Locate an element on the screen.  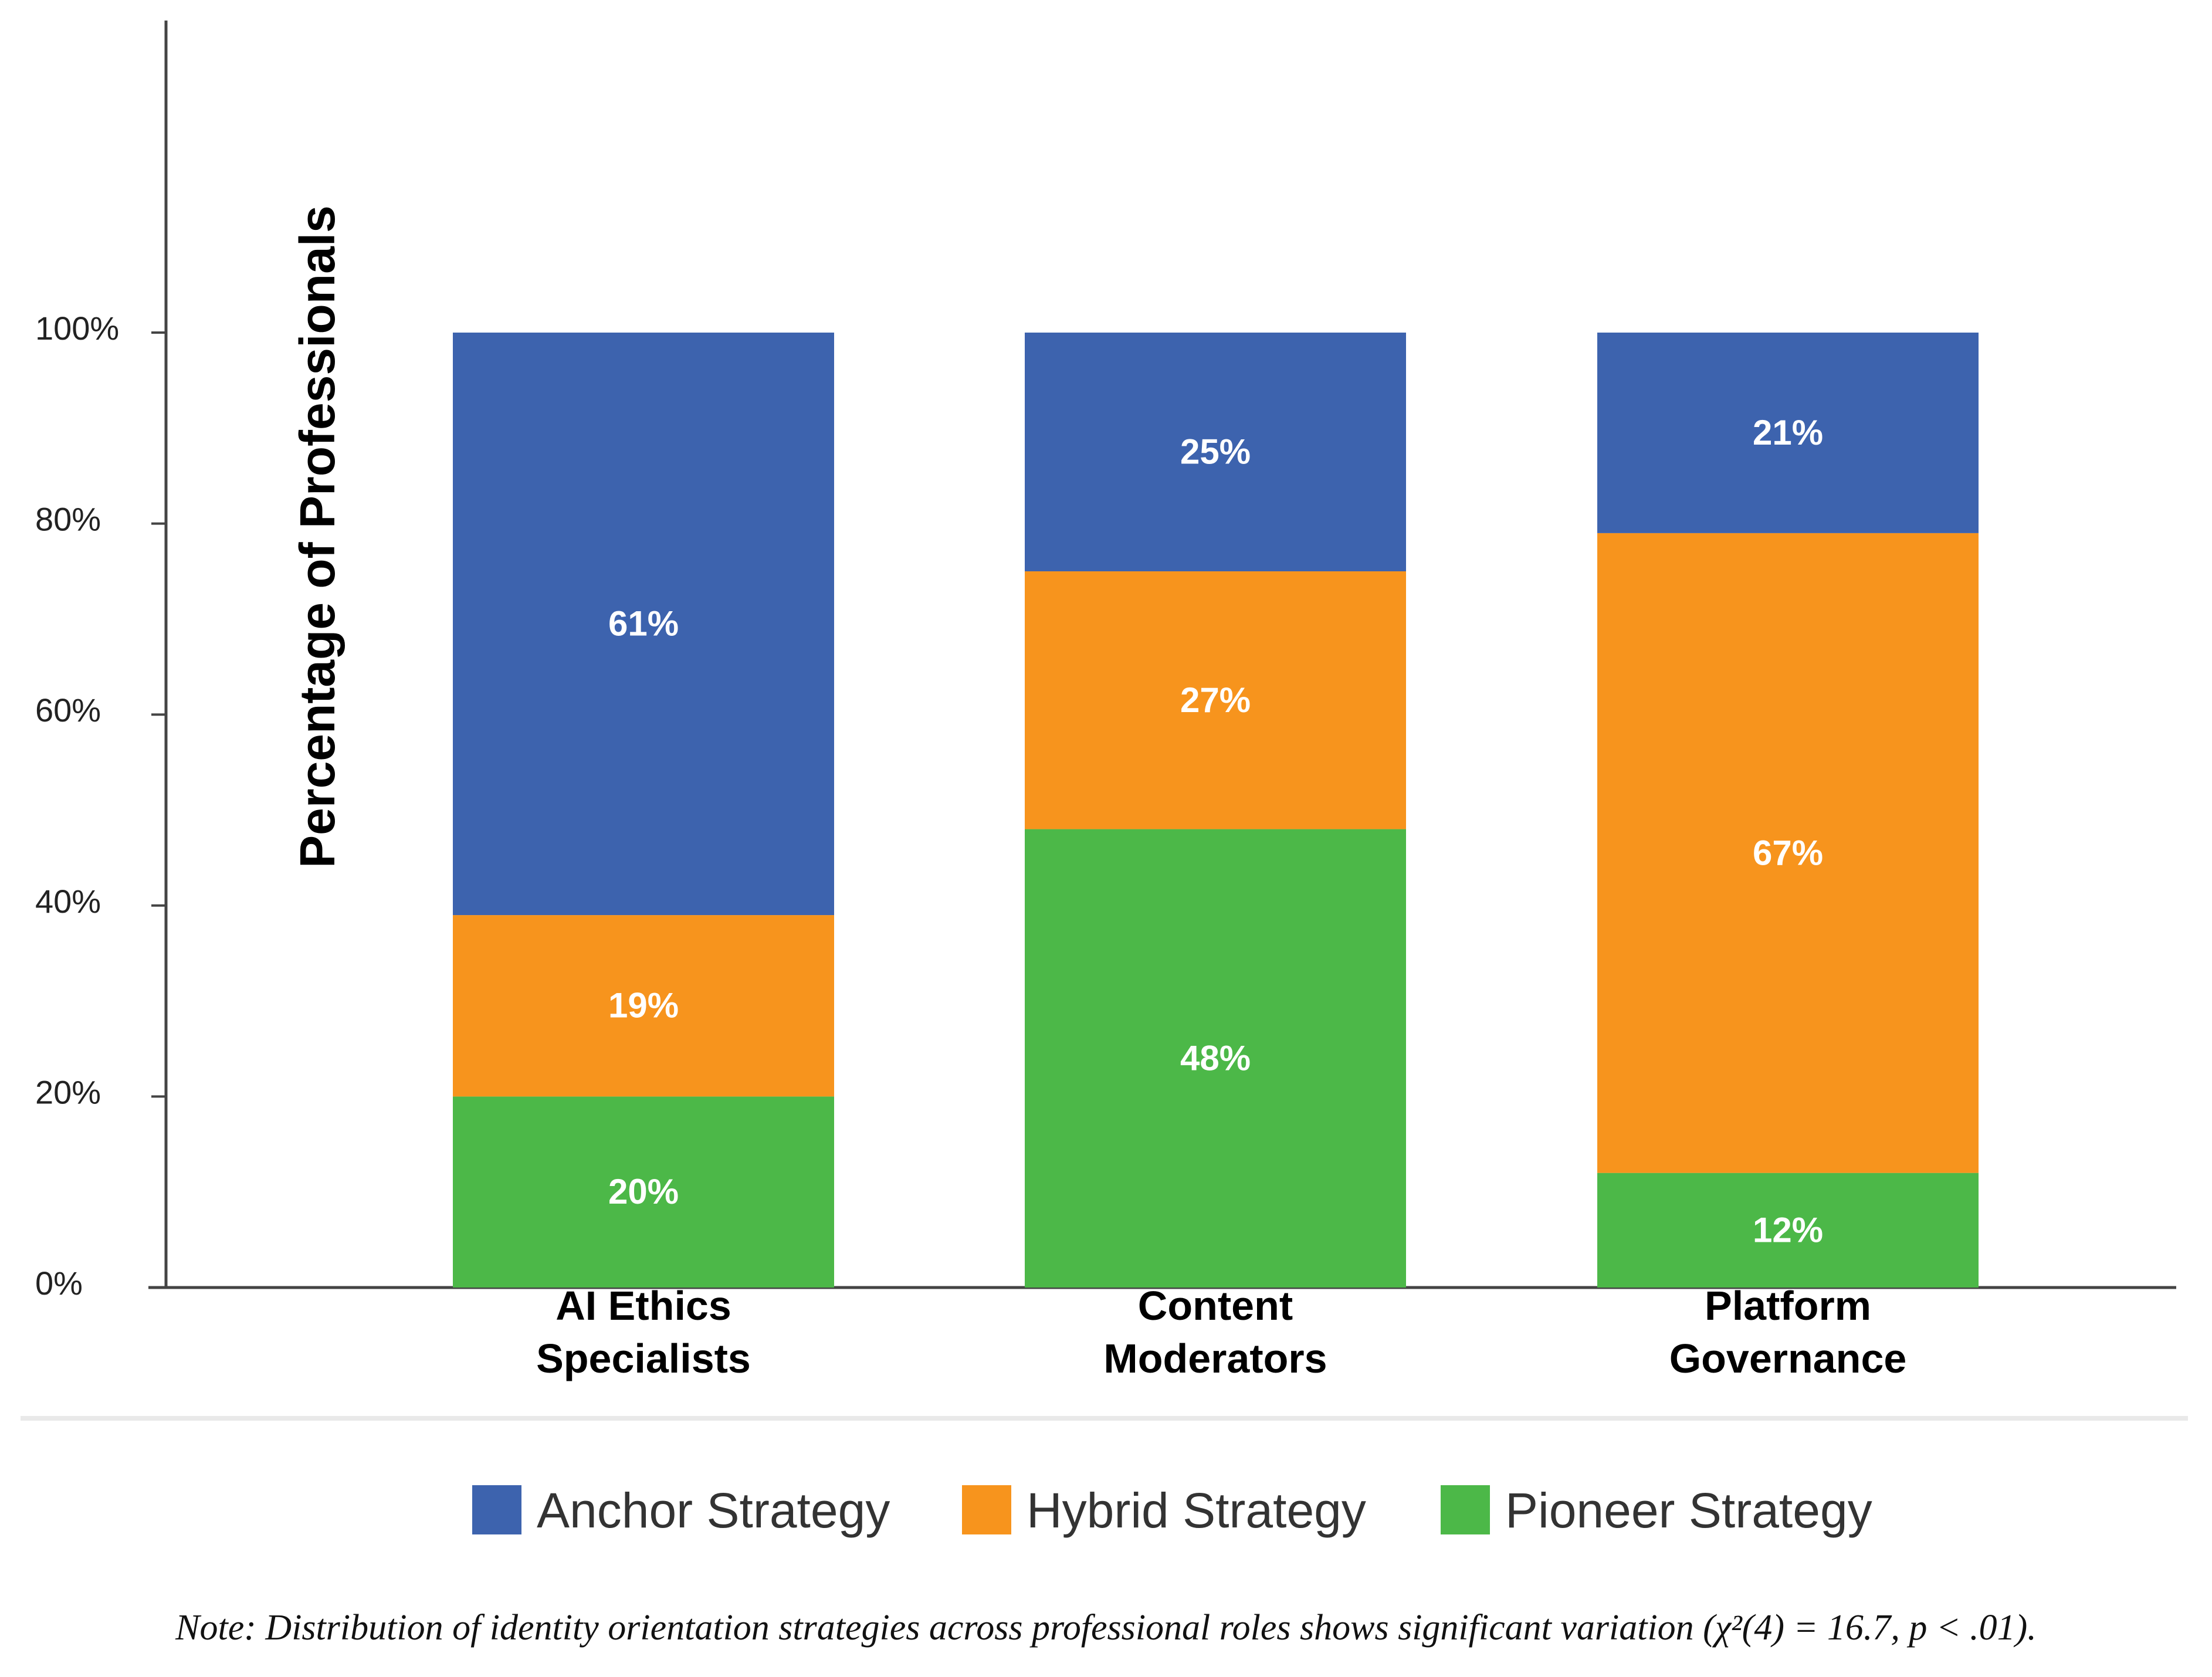
data-label: 61% is located at coordinates (643, 623).